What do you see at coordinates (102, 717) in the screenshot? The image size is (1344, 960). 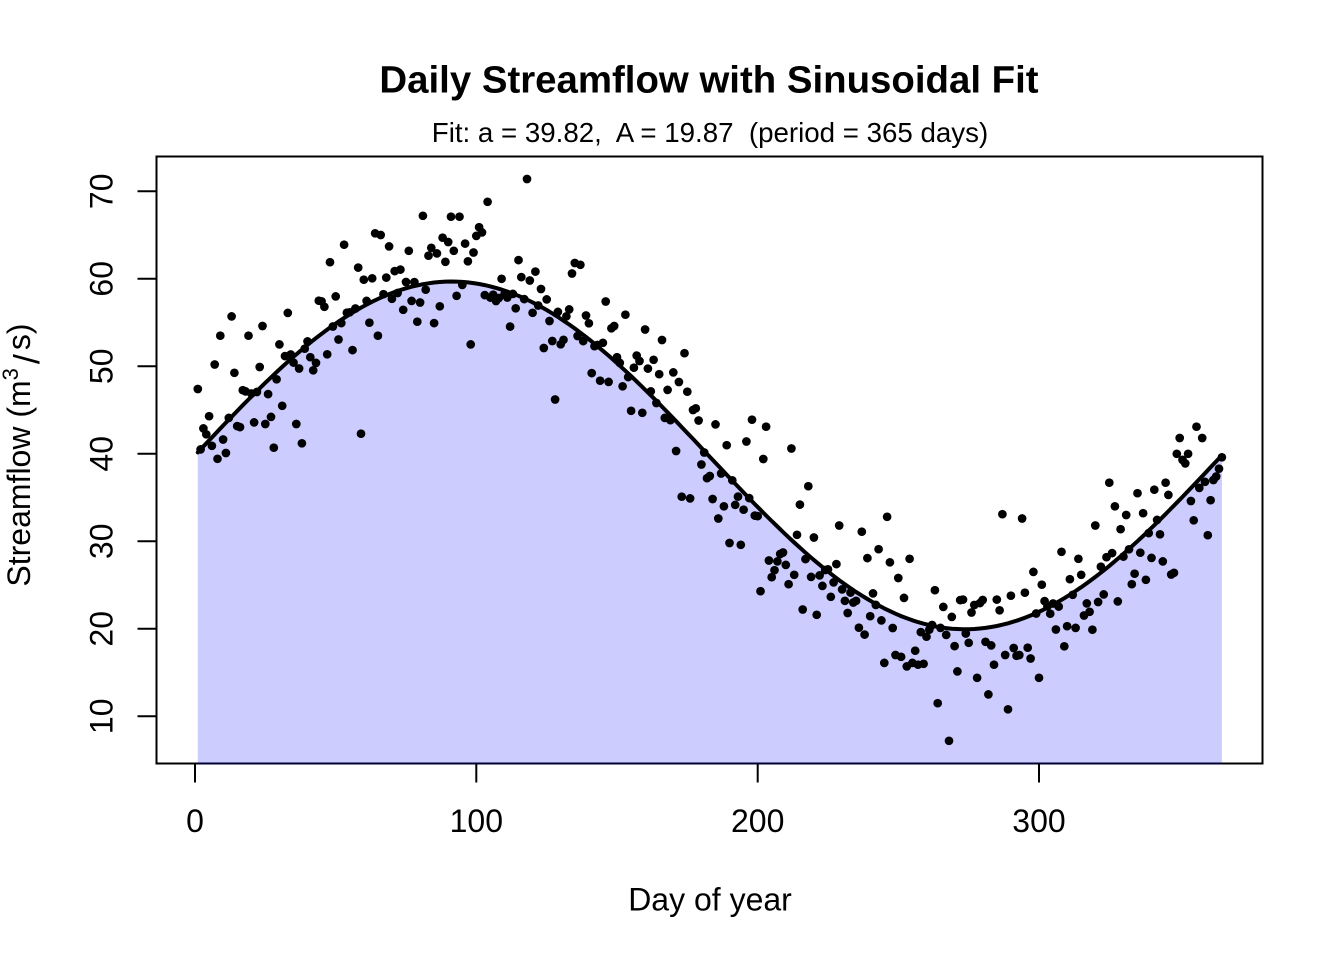 I see `svg-text: 10` at bounding box center [102, 717].